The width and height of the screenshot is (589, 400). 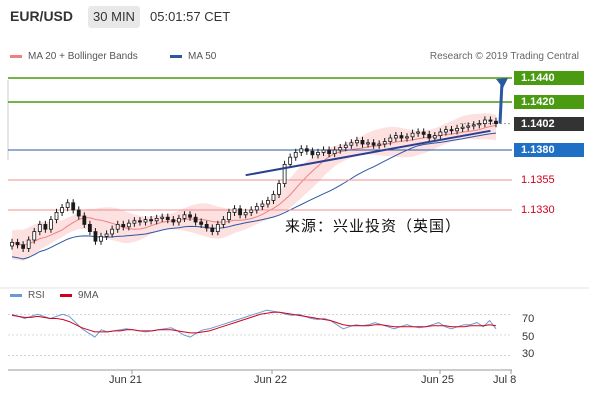 What do you see at coordinates (114, 17) in the screenshot?
I see `timeframe-button: 30 MIN` at bounding box center [114, 17].